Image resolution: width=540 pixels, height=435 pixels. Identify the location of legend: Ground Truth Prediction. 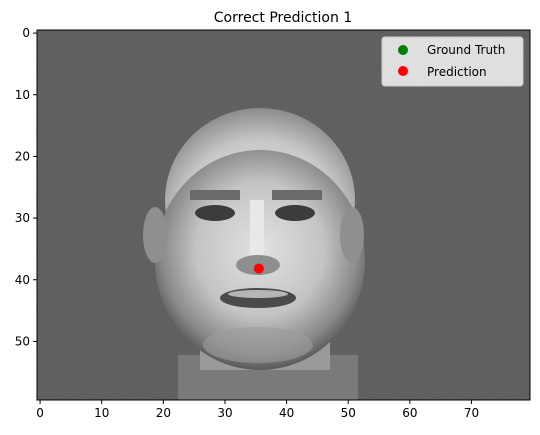
(452, 61).